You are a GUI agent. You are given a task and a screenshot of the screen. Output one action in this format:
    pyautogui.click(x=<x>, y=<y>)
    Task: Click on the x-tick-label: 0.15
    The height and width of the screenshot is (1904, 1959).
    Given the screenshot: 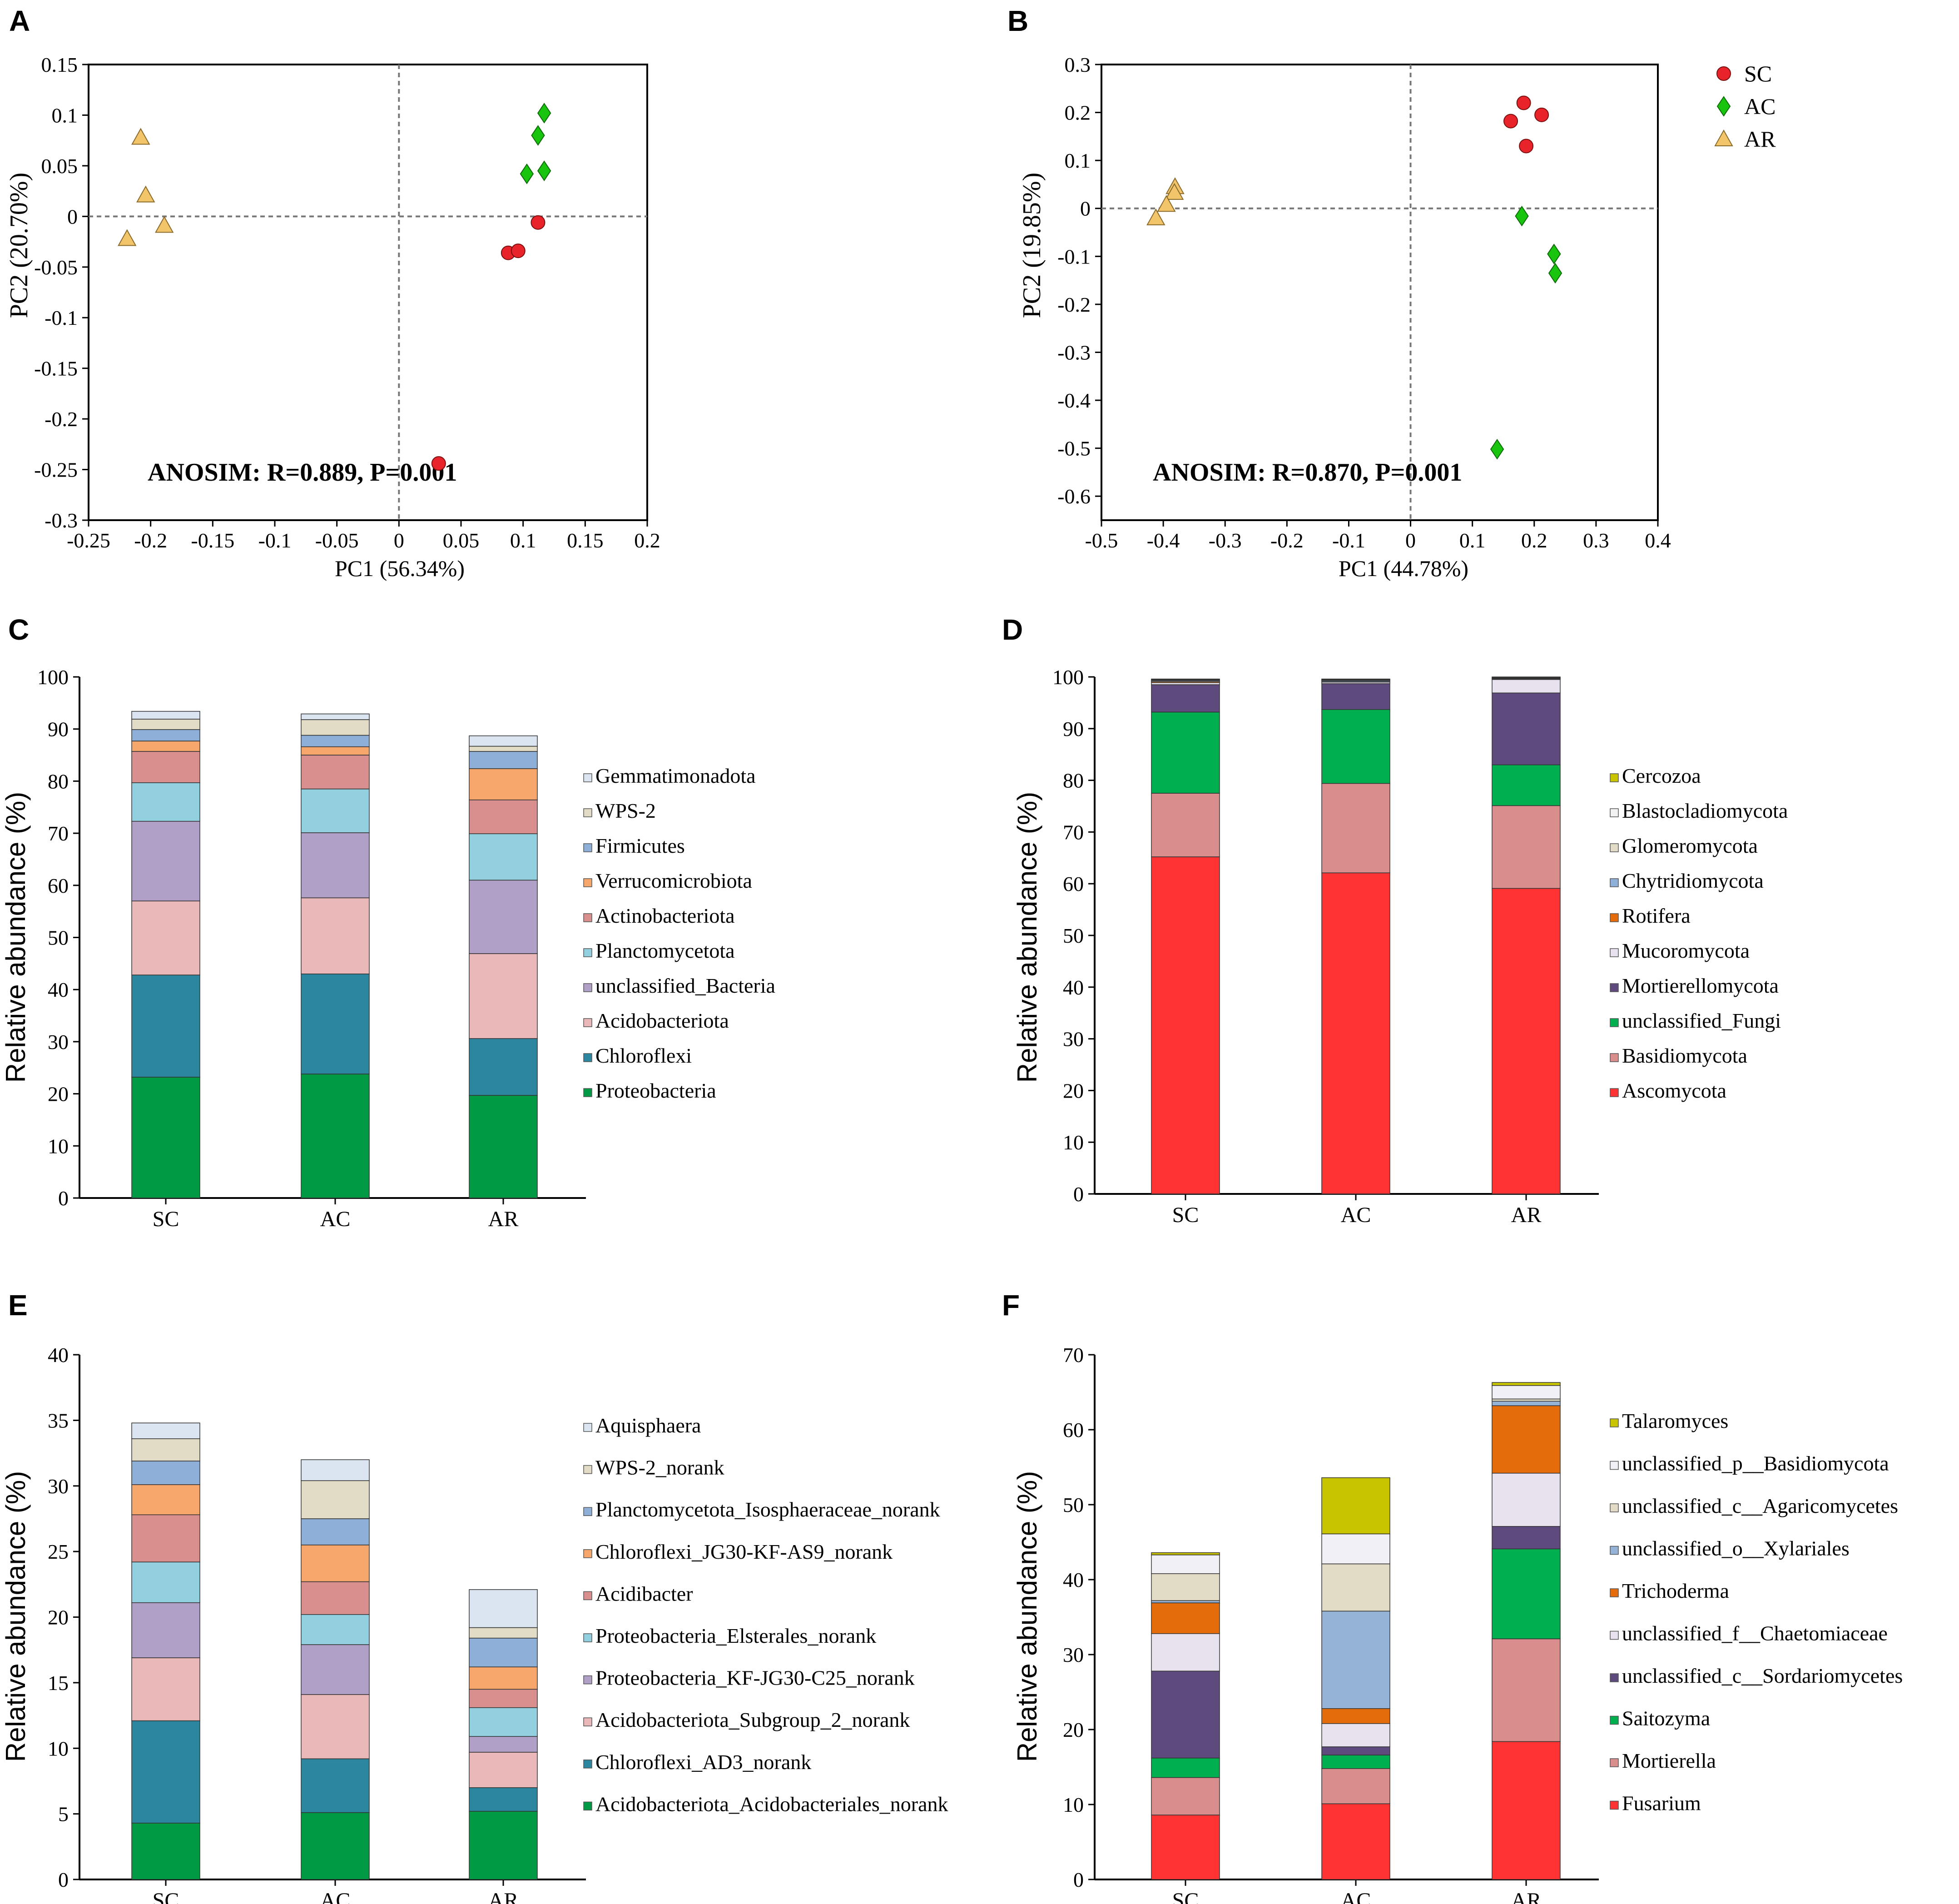 What is the action you would take?
    pyautogui.click(x=586, y=540)
    